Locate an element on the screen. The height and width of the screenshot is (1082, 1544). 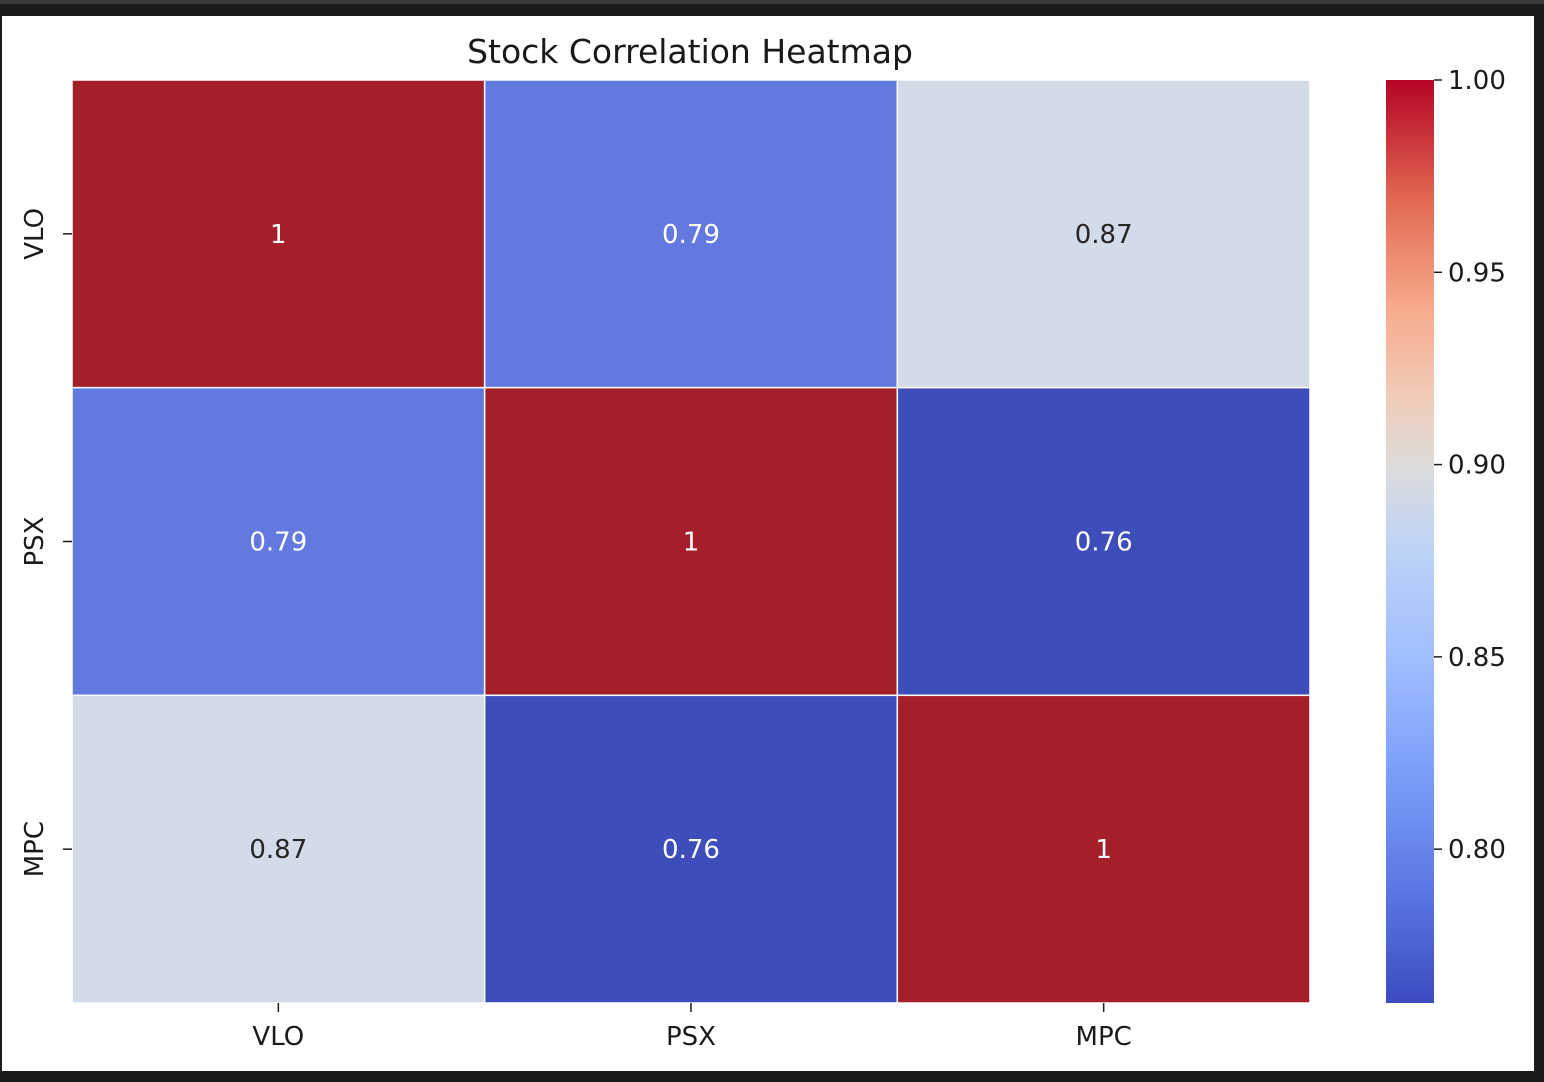
colorbar is located at coordinates (1410, 541).